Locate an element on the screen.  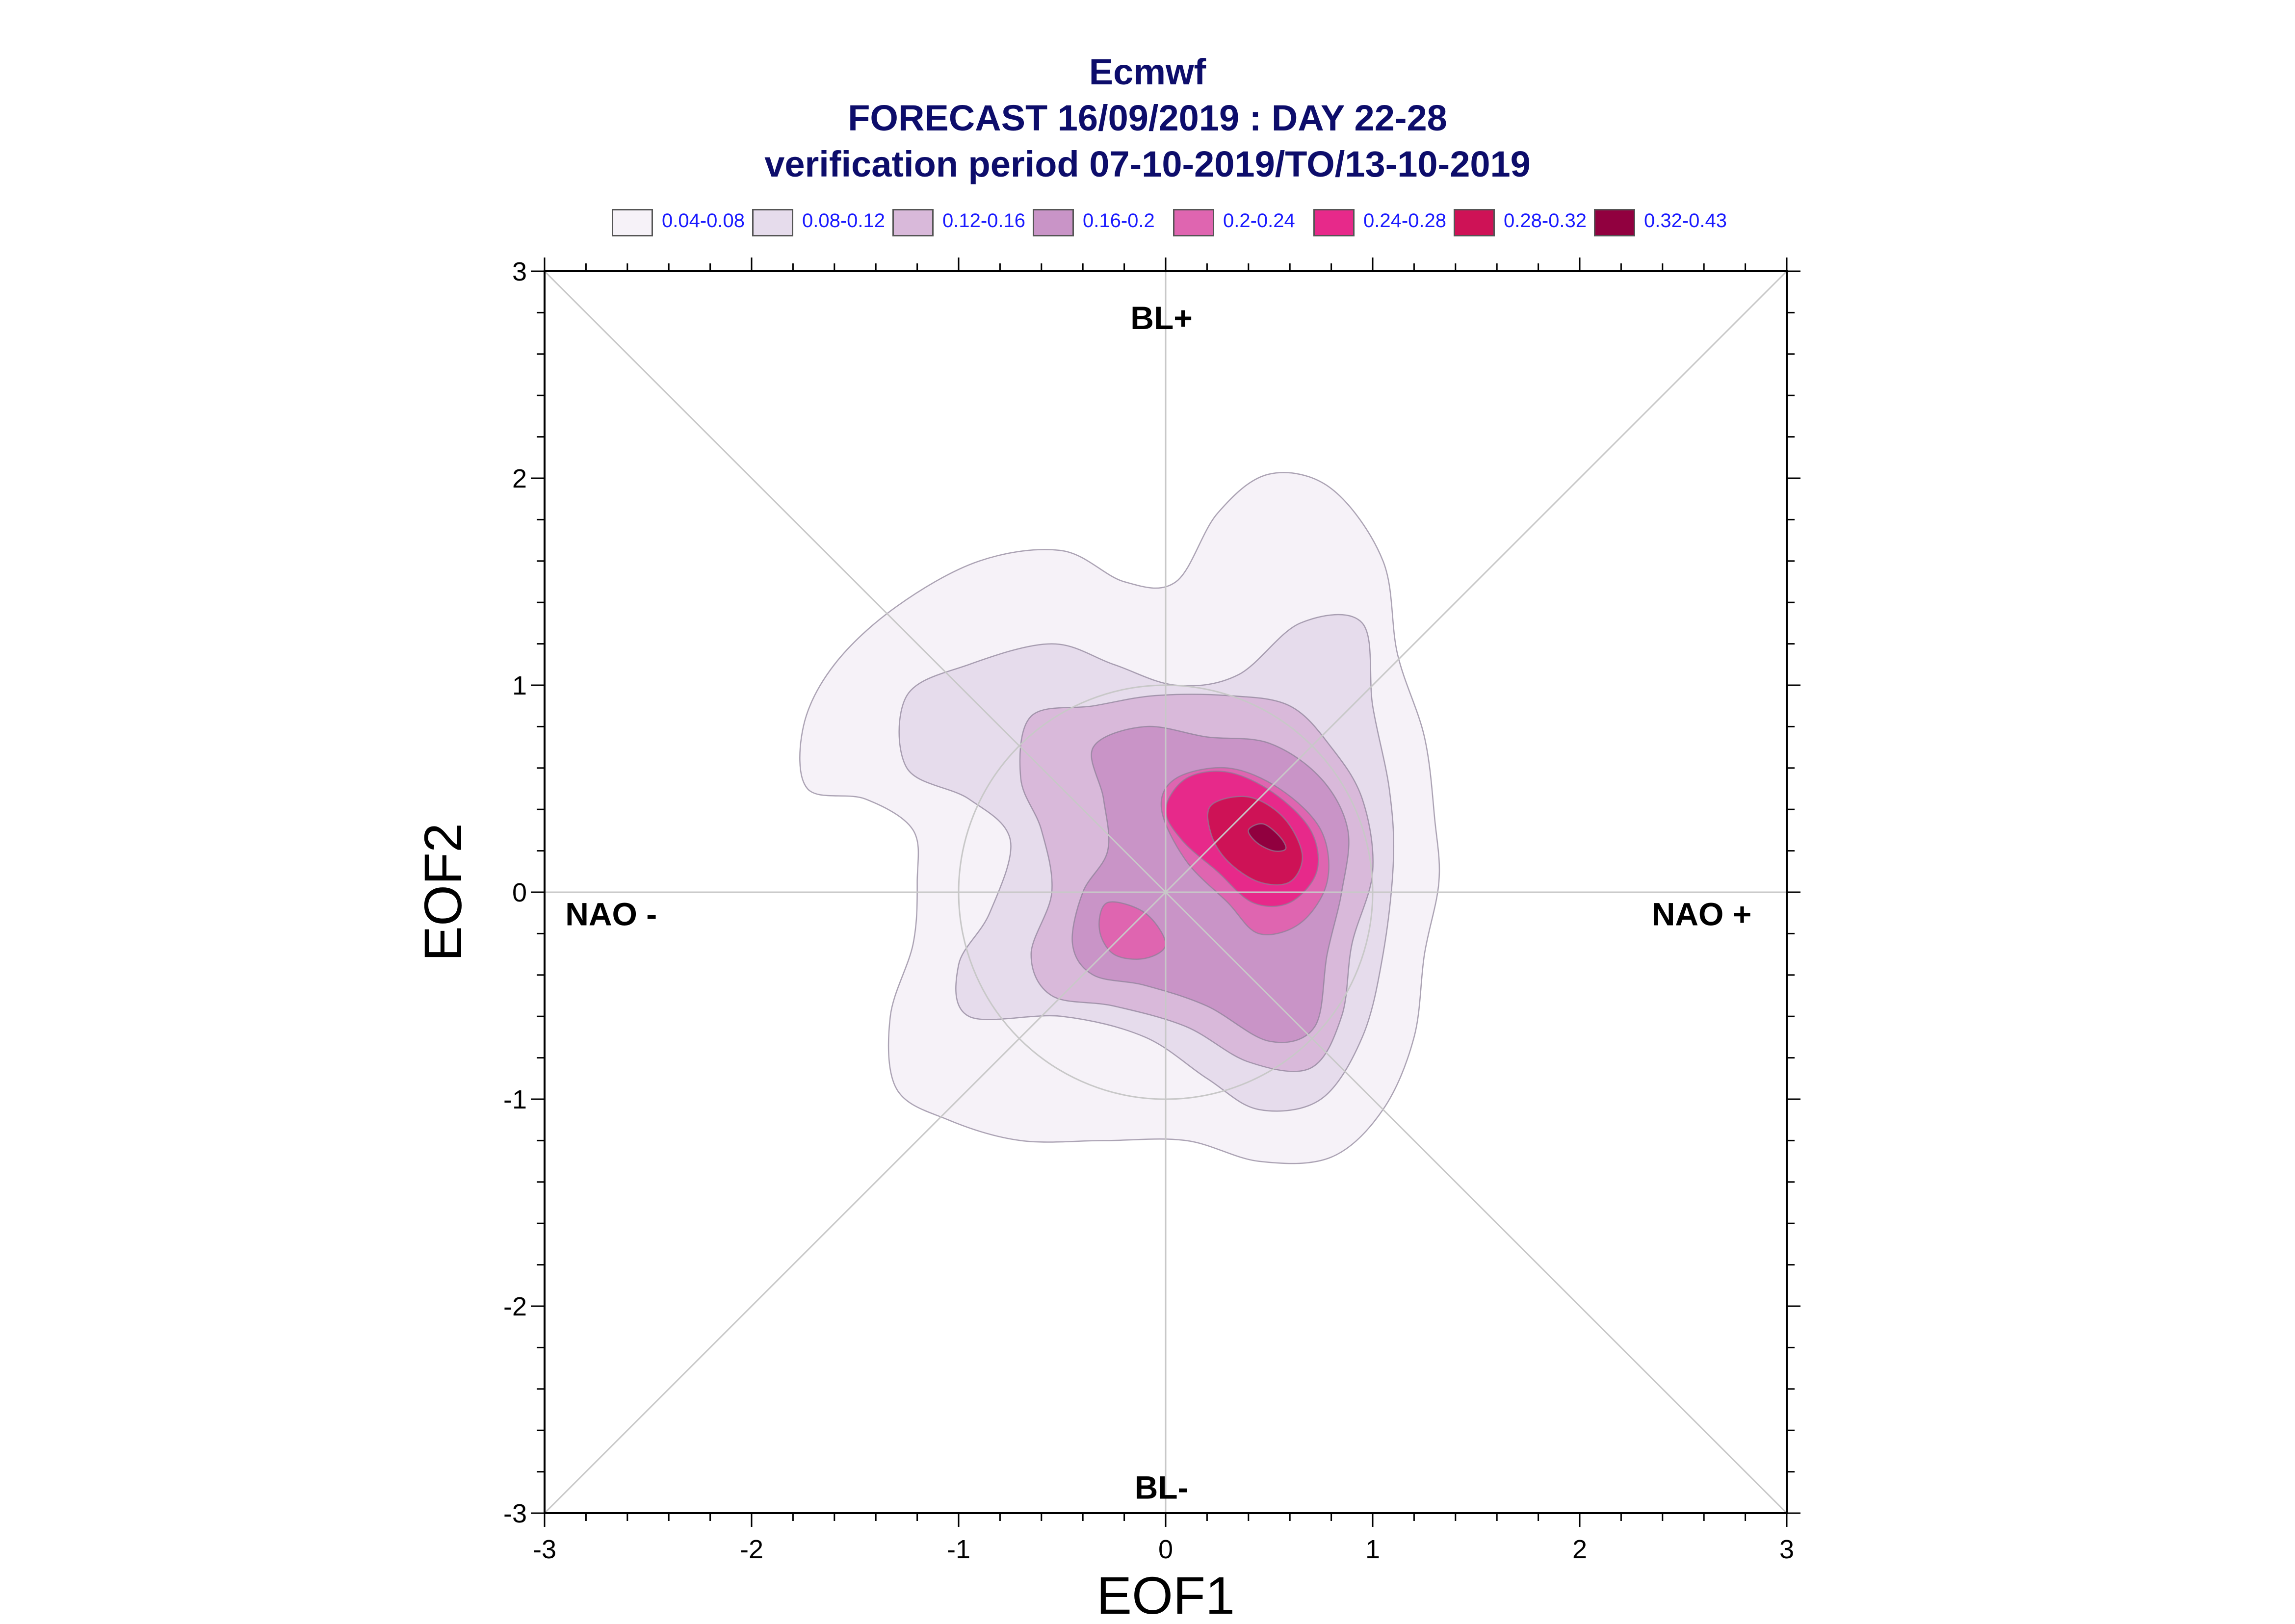
regime-label-nao-minus: NAO - is located at coordinates (611, 914).